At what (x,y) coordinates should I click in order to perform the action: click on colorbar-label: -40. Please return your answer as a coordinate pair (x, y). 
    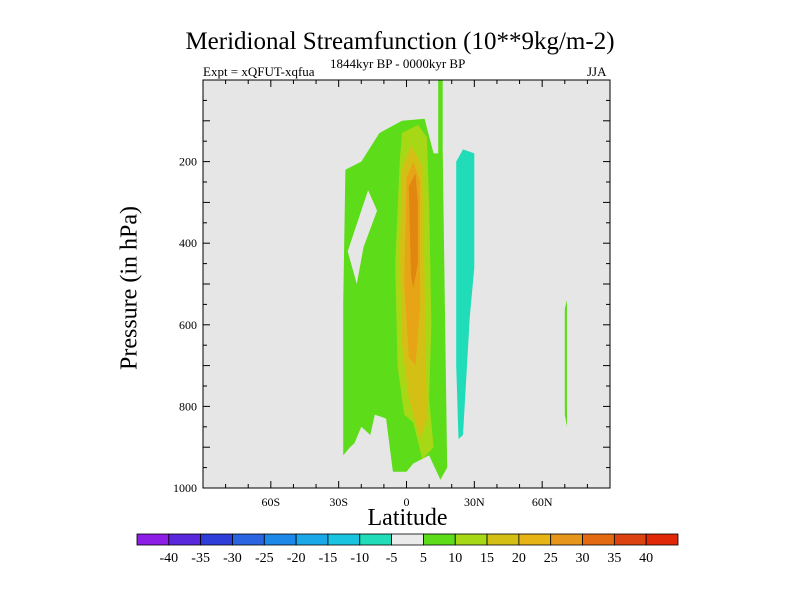
    Looking at the image, I should click on (168, 558).